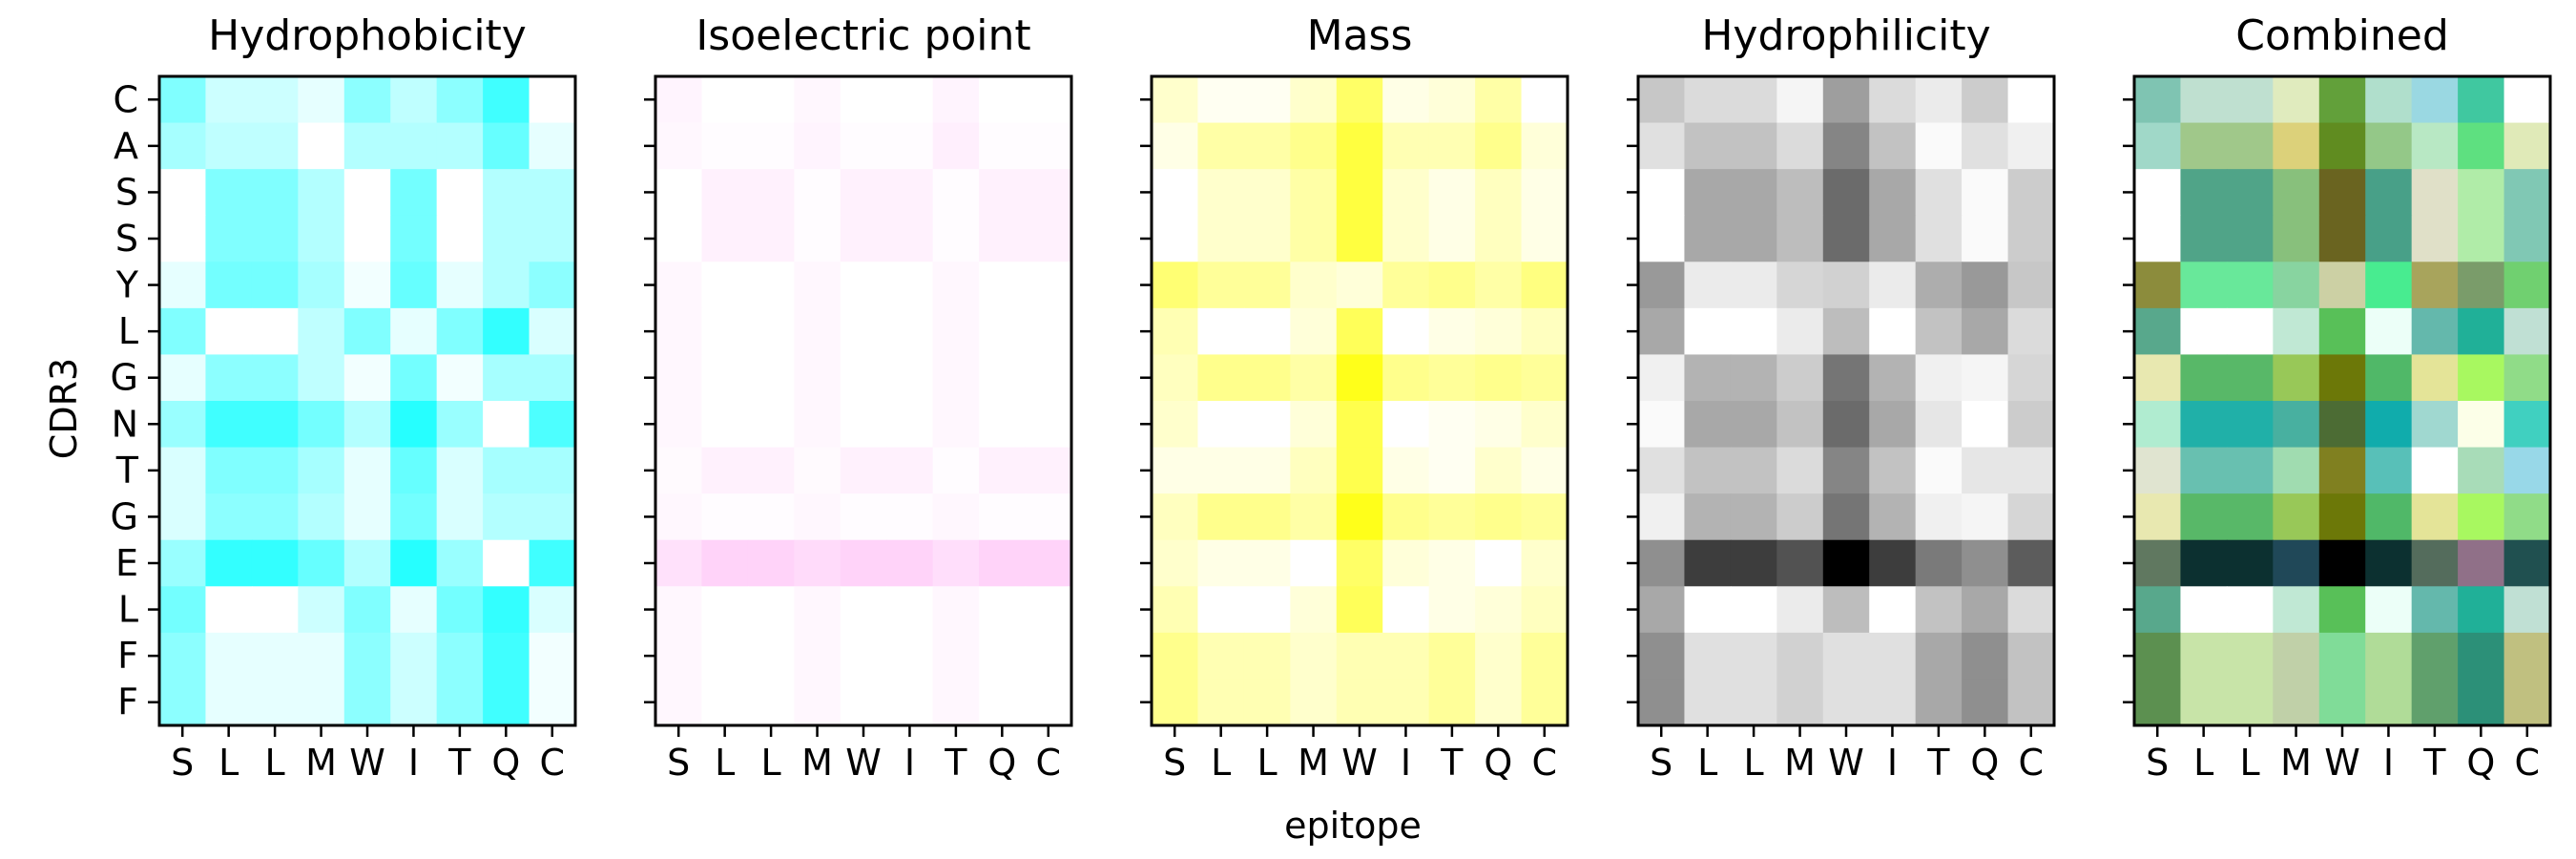 The image size is (2576, 859). I want to click on x-tick-label: L, so click(2203, 763).